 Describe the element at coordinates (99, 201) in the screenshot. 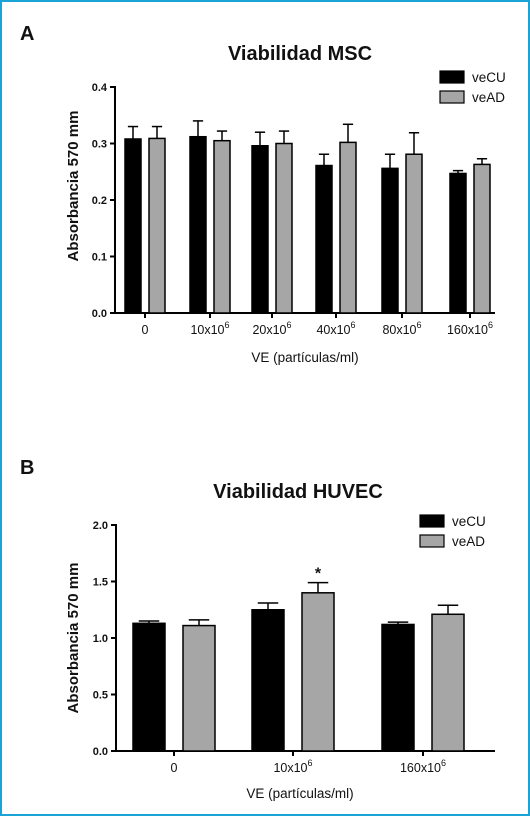

I see `y-tick-label-a: 0.2` at that location.